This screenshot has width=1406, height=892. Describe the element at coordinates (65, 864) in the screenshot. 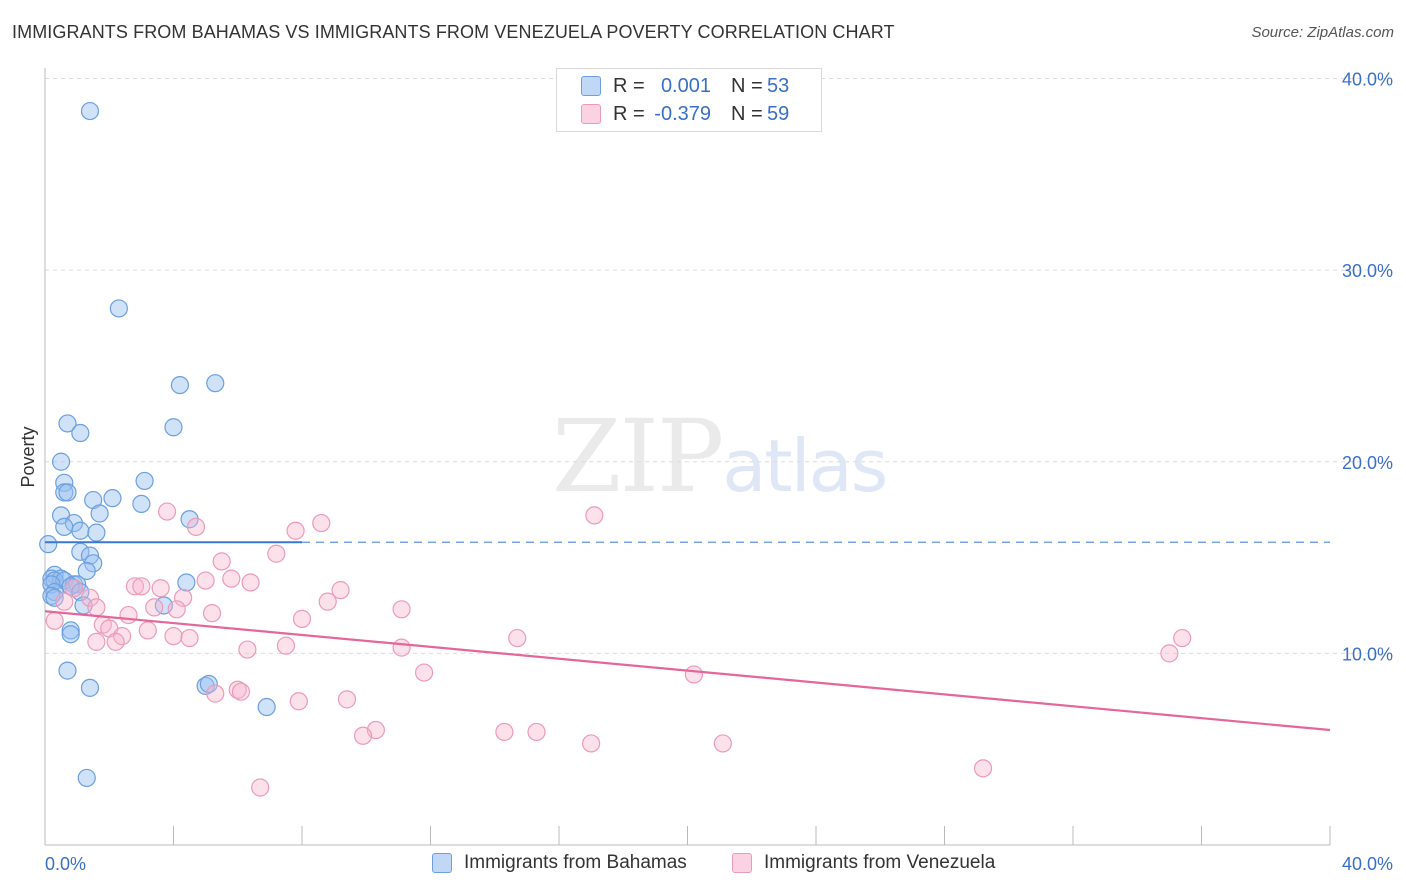

I see `x-tick-label: 0.0%` at that location.